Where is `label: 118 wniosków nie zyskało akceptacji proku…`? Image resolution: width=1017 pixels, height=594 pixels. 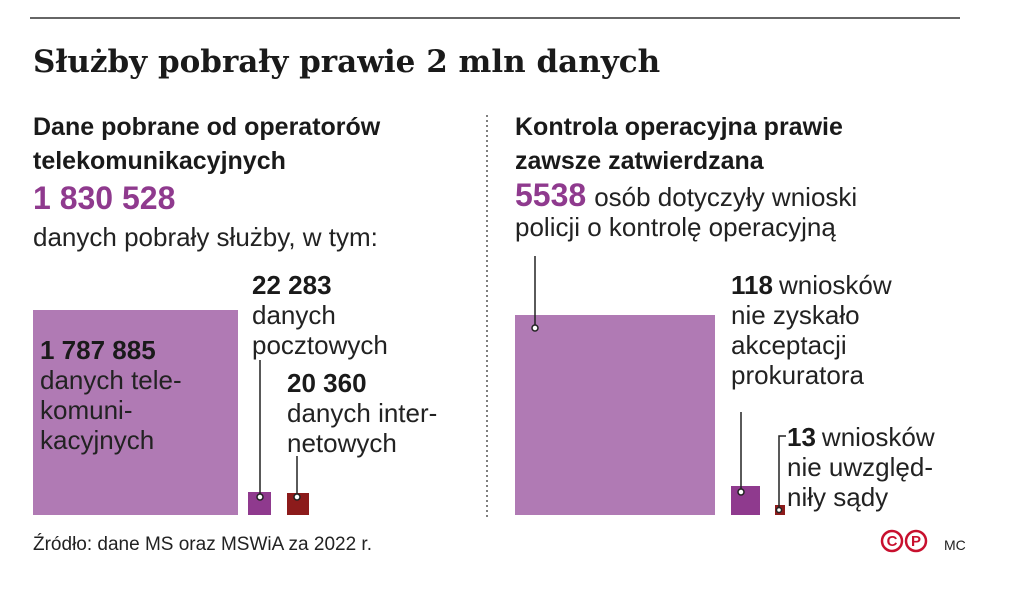 label: 118 wniosków nie zyskało akceptacji proku… is located at coordinates (811, 330).